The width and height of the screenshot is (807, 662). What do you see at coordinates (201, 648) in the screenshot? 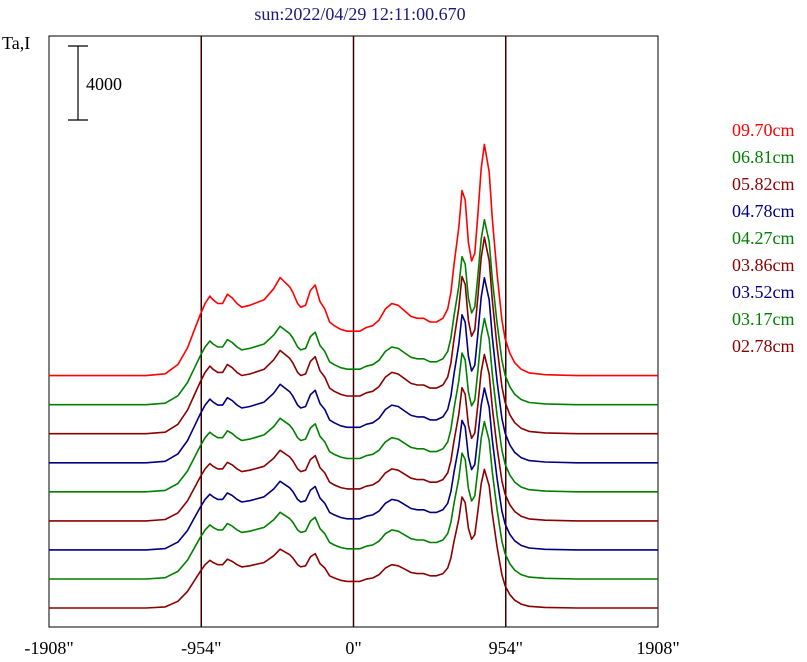
I see `x-tick-label: -954"` at bounding box center [201, 648].